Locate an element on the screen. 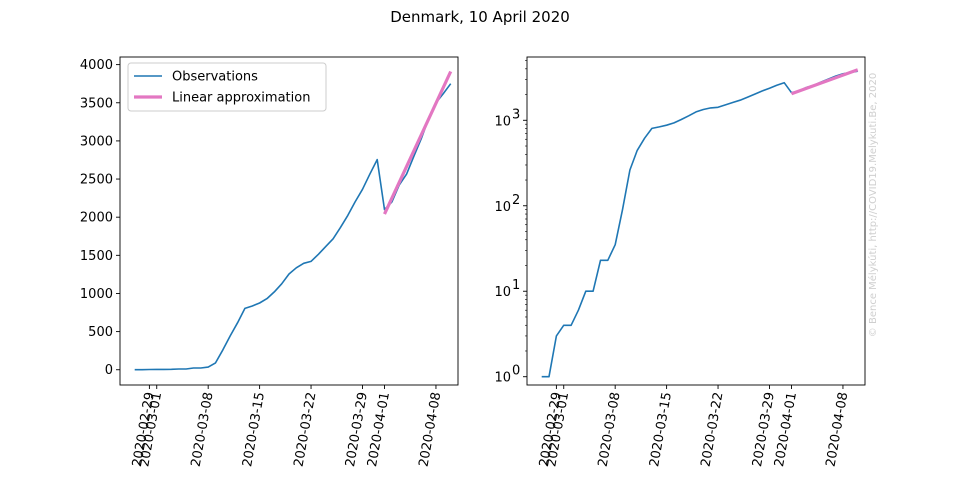  y-tick-exponent: 2 is located at coordinates (516, 200).